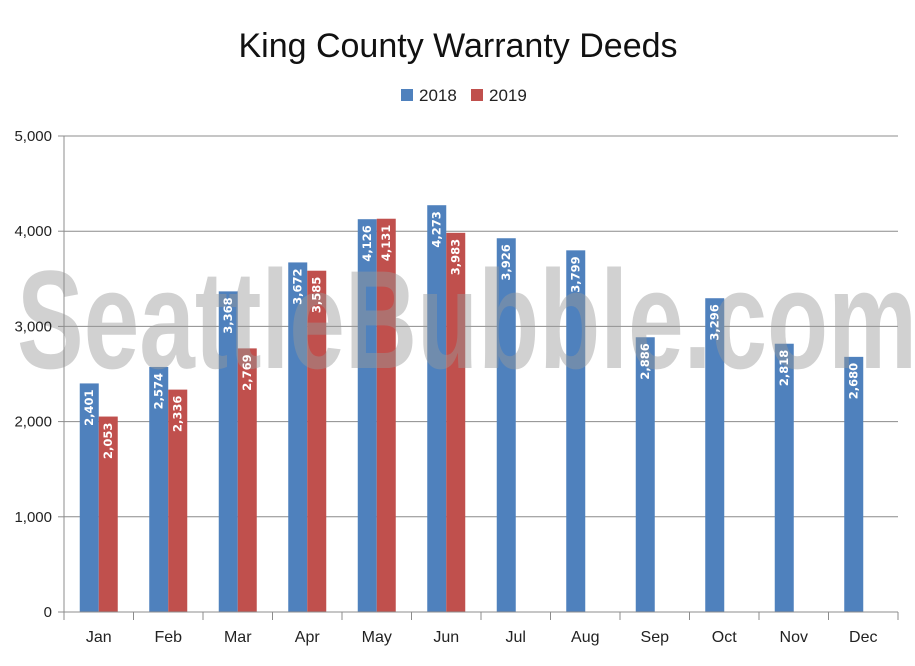 The width and height of the screenshot is (915, 666). What do you see at coordinates (99, 637) in the screenshot?
I see `x-category-label: Jan` at bounding box center [99, 637].